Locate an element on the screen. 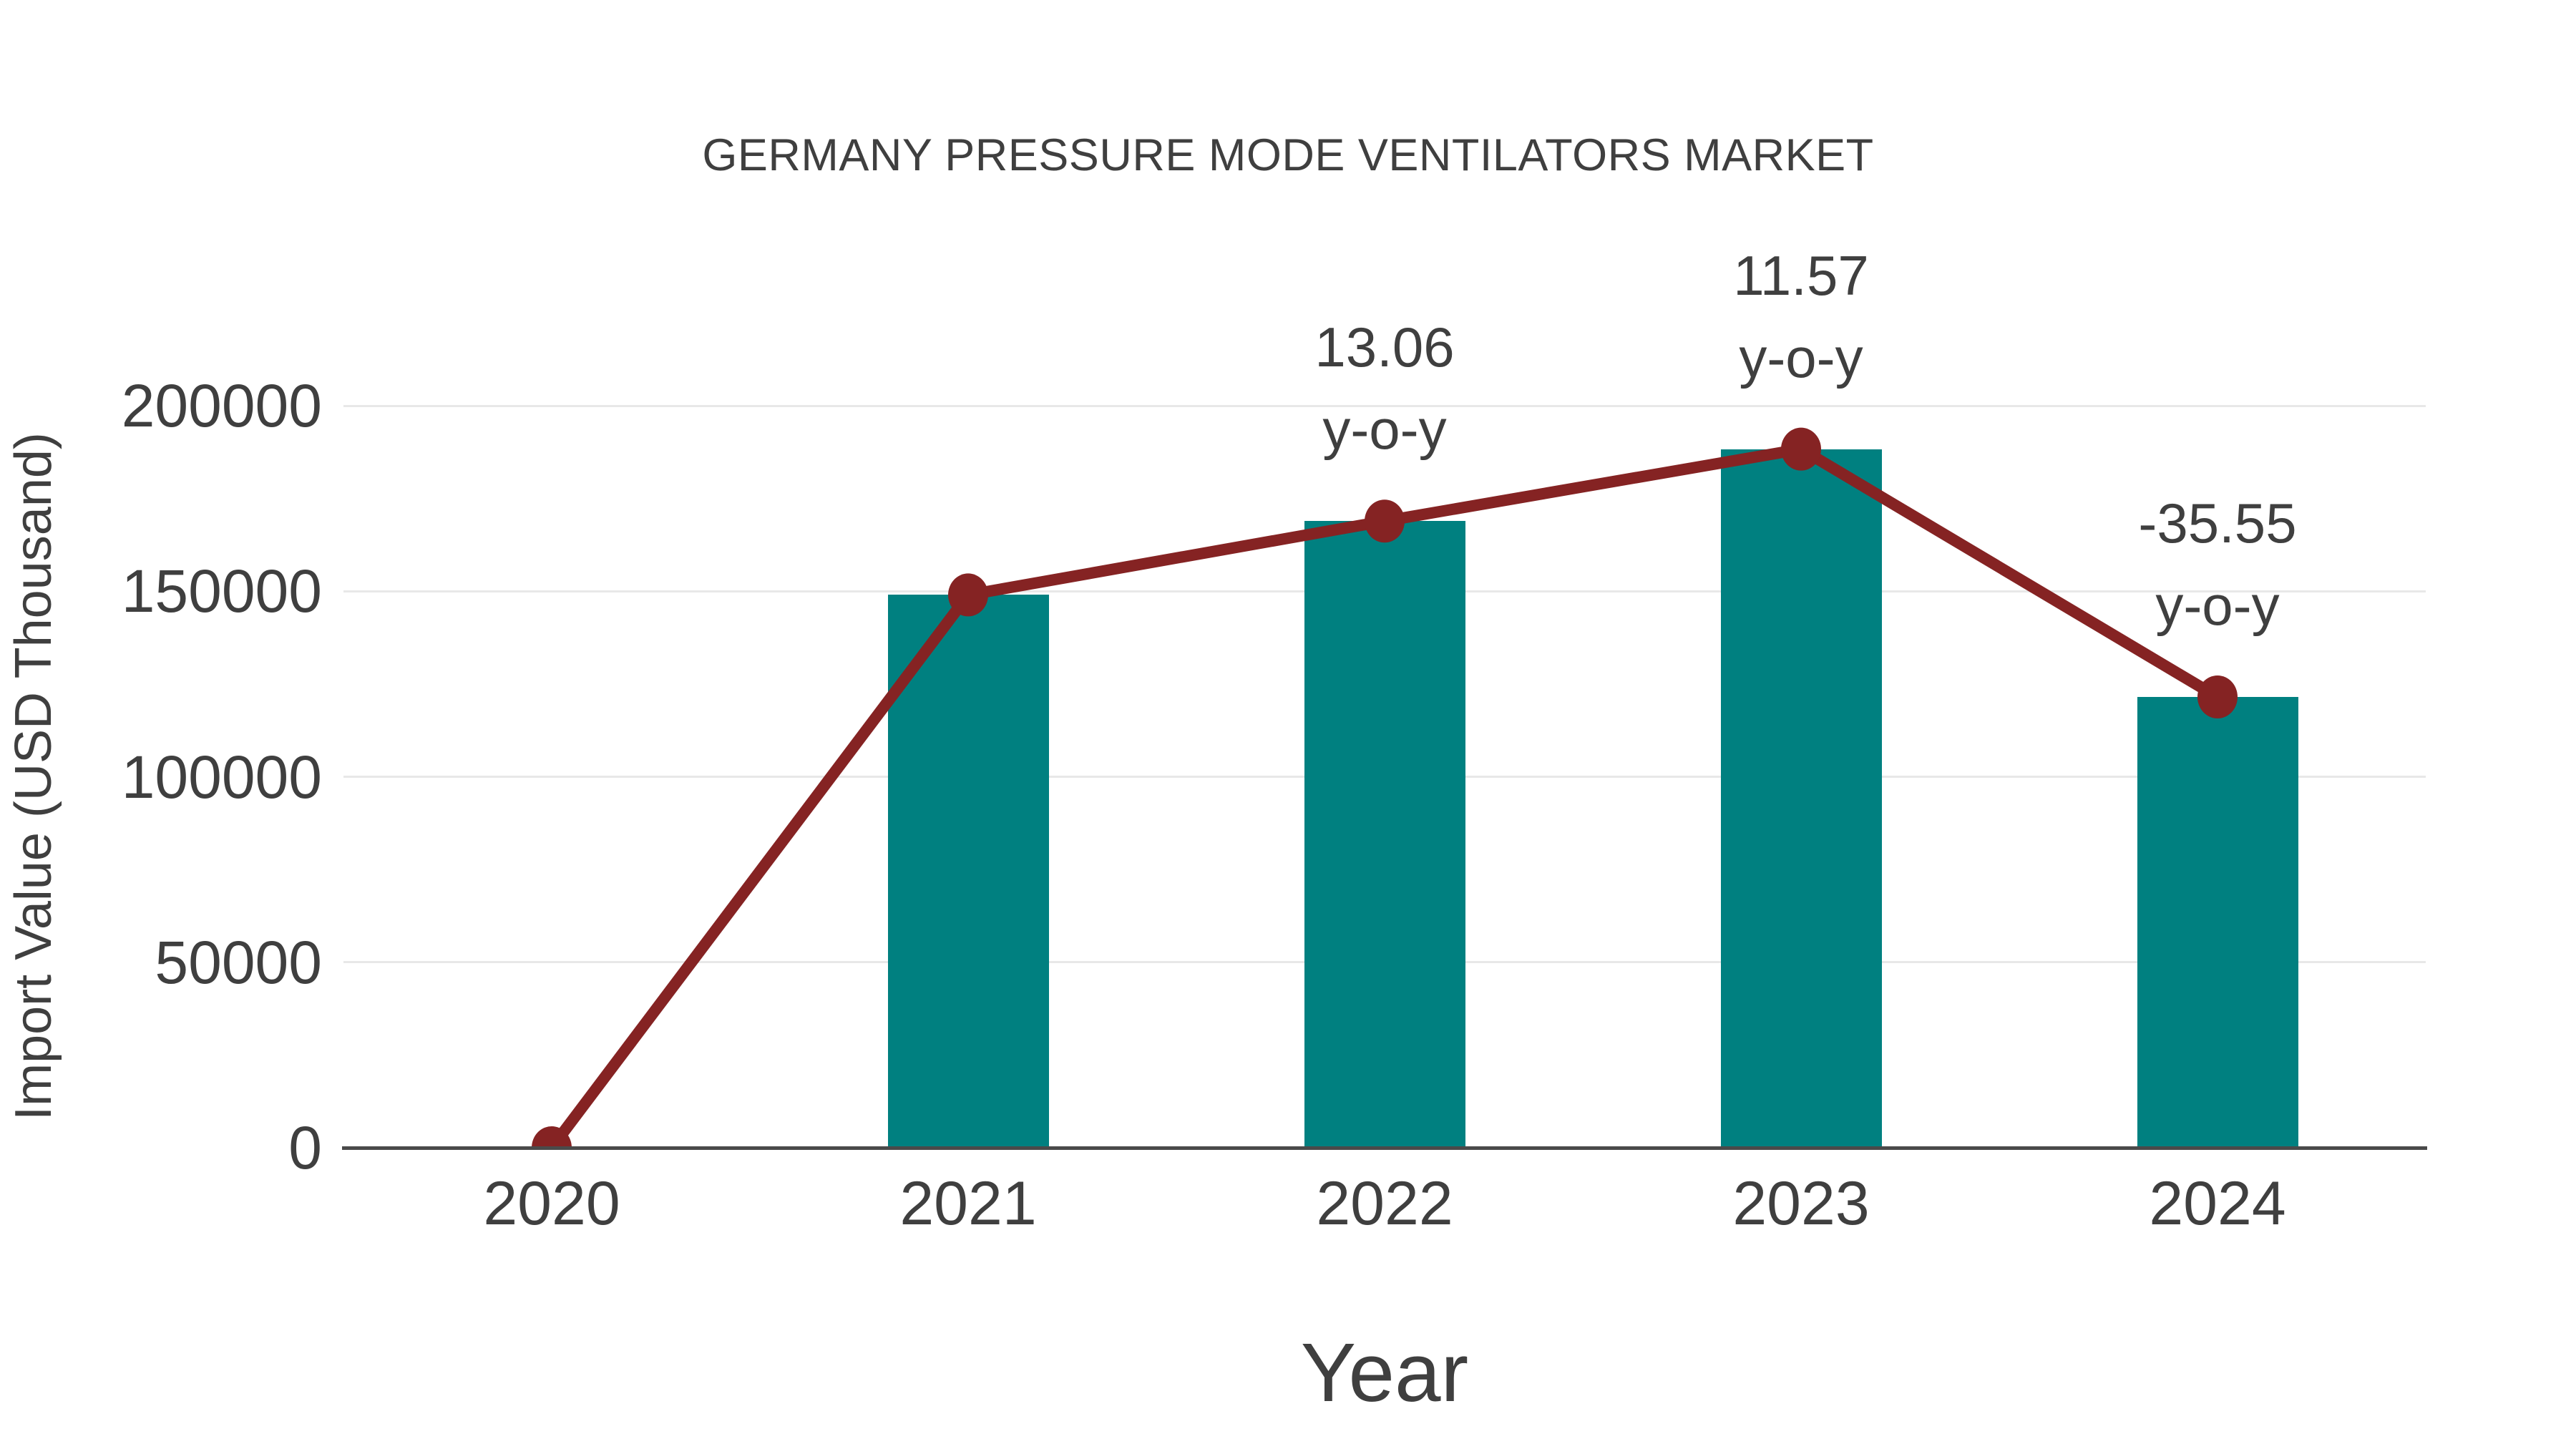  data-point-2022 is located at coordinates (1385, 521).